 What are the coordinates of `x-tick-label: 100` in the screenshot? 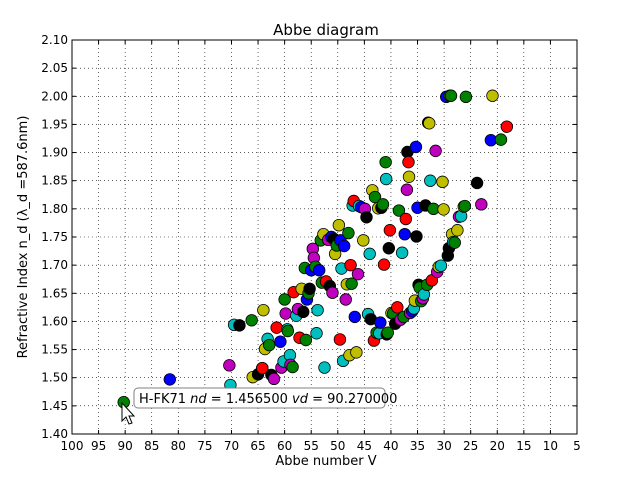 It's located at (72, 446).